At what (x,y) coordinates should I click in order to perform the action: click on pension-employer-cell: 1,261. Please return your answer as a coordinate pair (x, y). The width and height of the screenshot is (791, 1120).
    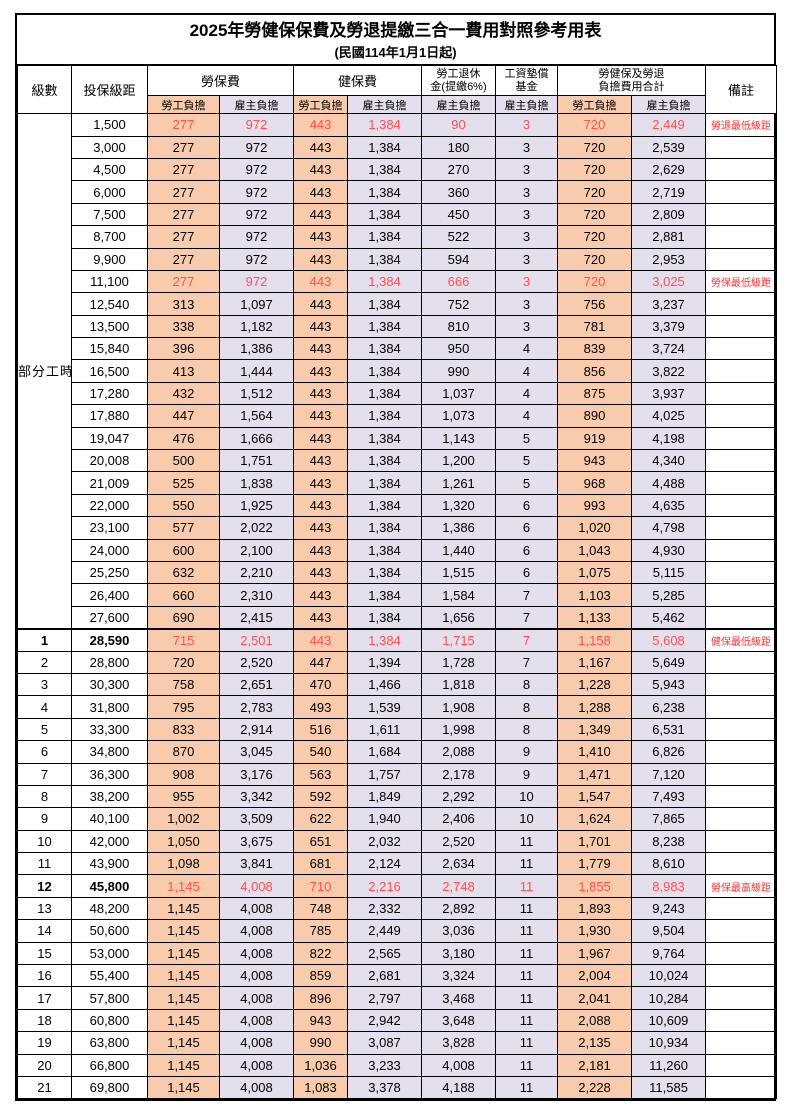
    Looking at the image, I should click on (459, 483).